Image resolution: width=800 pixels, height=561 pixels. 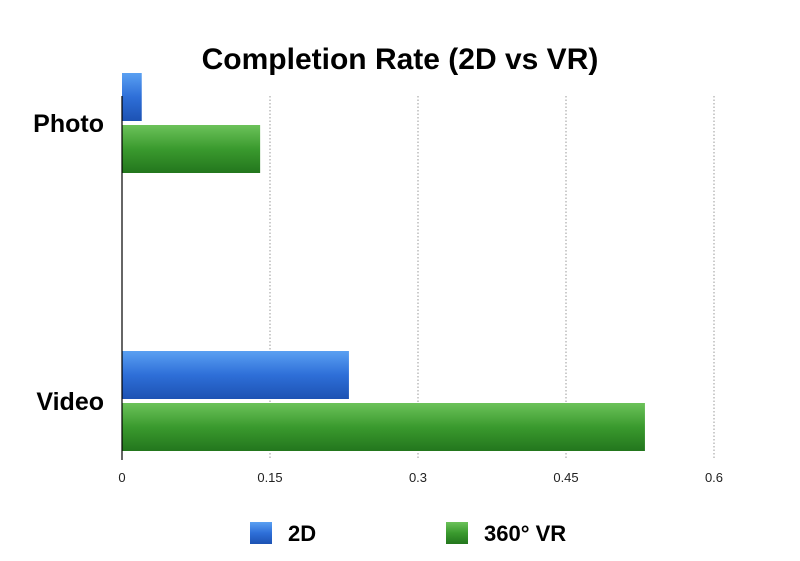 I want to click on x-tick-label: 0.15, so click(x=269, y=477).